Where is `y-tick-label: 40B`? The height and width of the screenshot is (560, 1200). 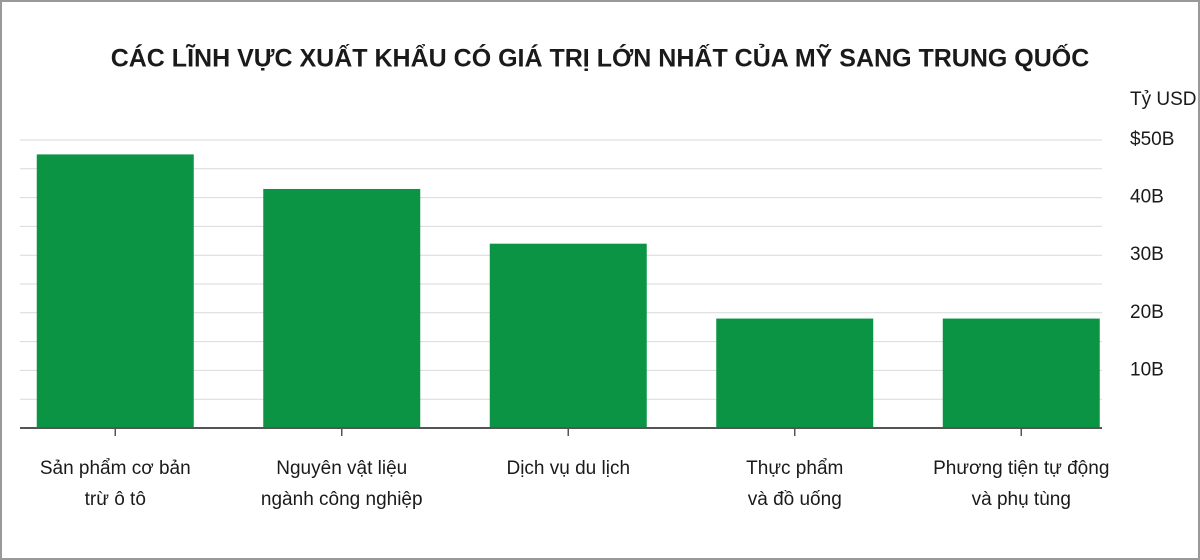 y-tick-label: 40B is located at coordinates (1147, 197).